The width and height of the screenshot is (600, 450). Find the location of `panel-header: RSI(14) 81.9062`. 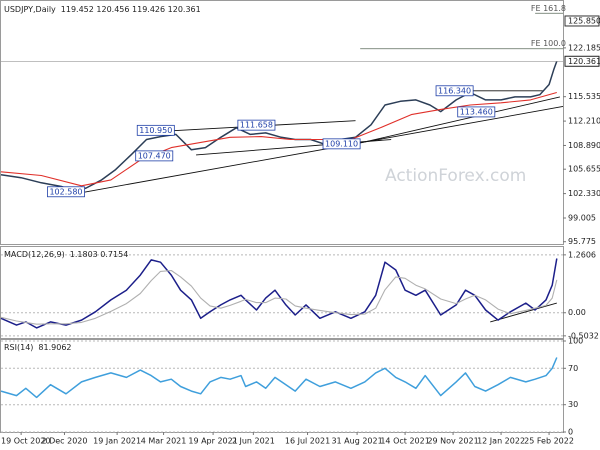

panel-header: RSI(14) 81.9062 is located at coordinates (38, 347).